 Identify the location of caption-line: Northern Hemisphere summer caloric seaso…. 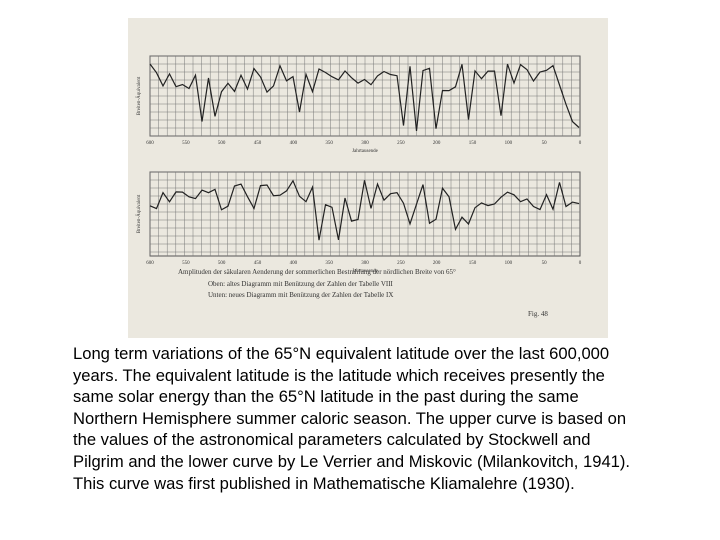
(350, 418).